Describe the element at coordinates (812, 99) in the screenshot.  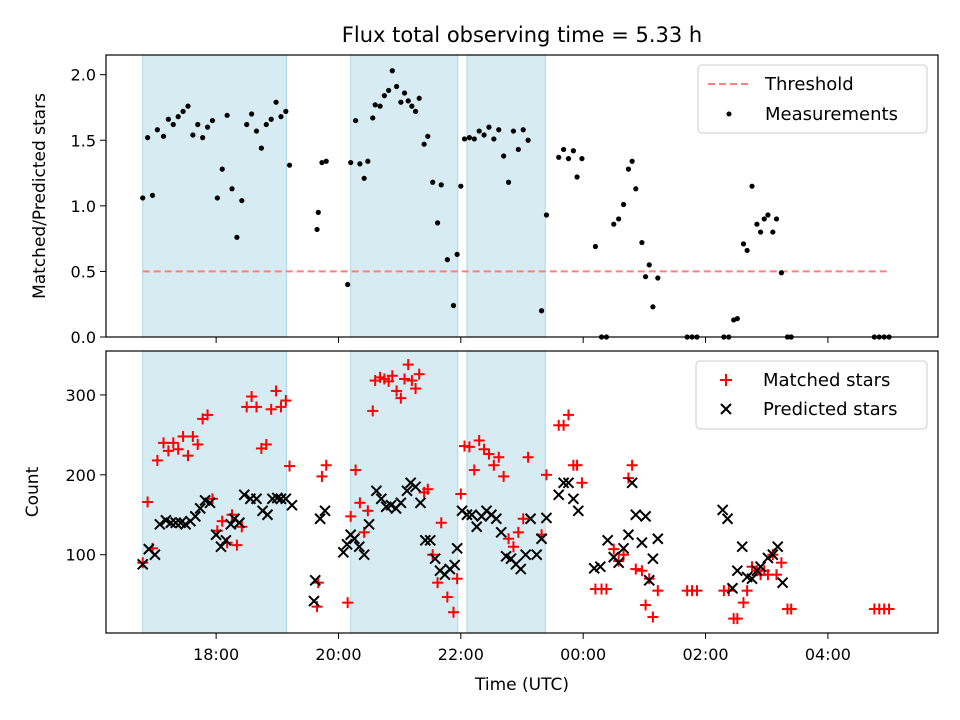
I see `top-legend-box` at that location.